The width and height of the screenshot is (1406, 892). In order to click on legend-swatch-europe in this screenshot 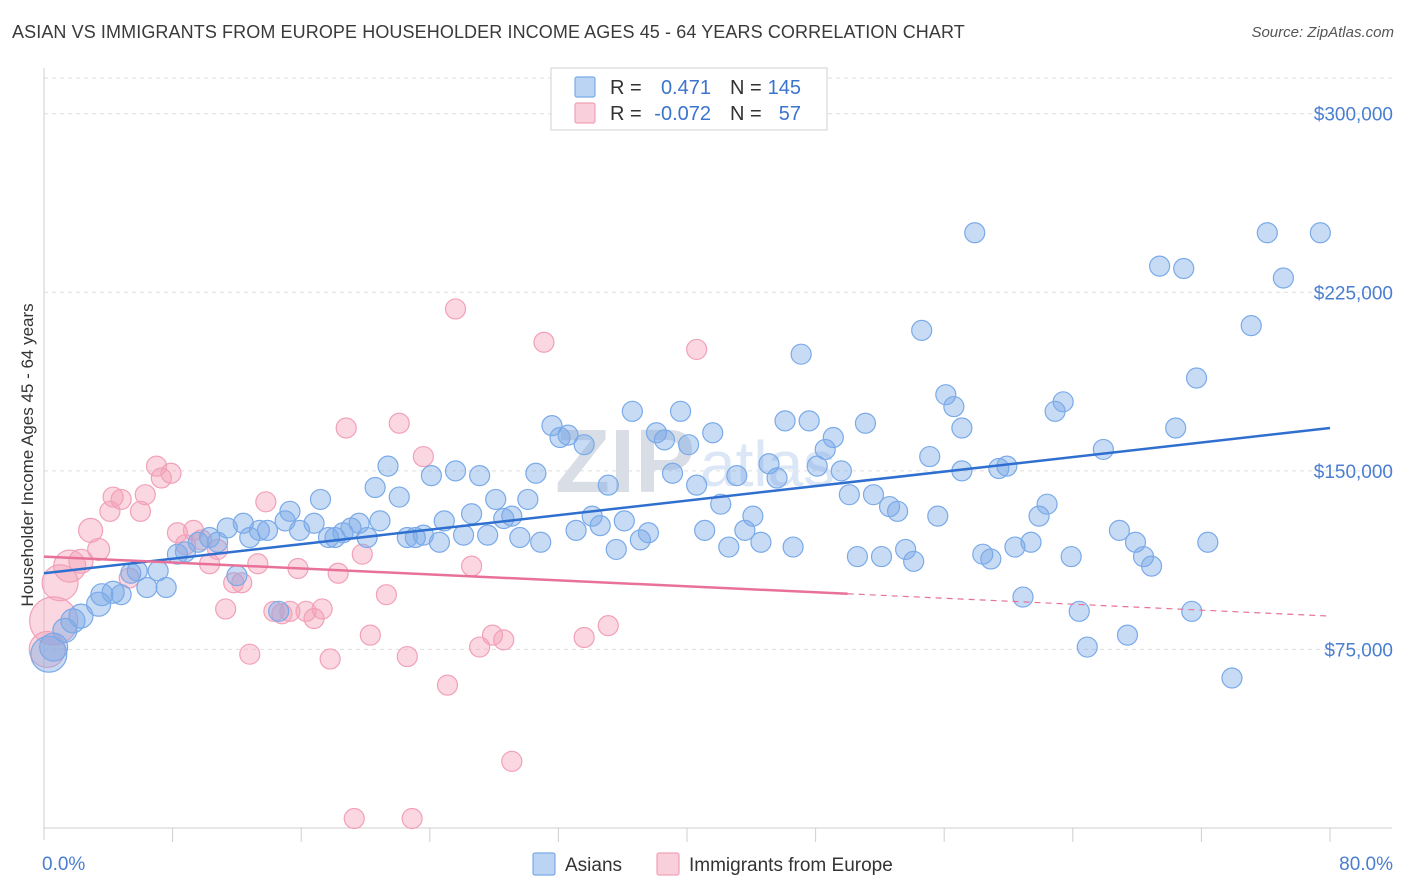, I will do `click(668, 864)`.